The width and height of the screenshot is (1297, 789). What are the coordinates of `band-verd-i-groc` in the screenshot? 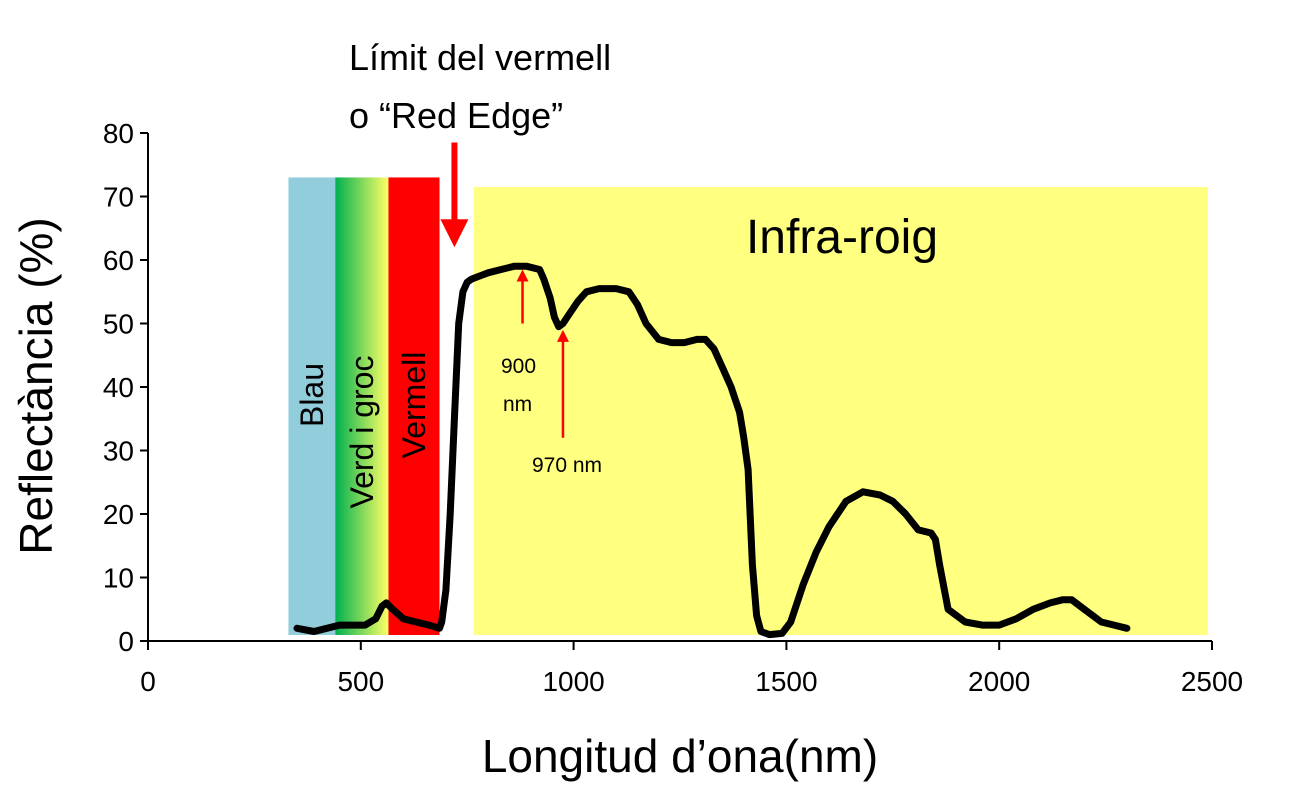 It's located at (362, 406).